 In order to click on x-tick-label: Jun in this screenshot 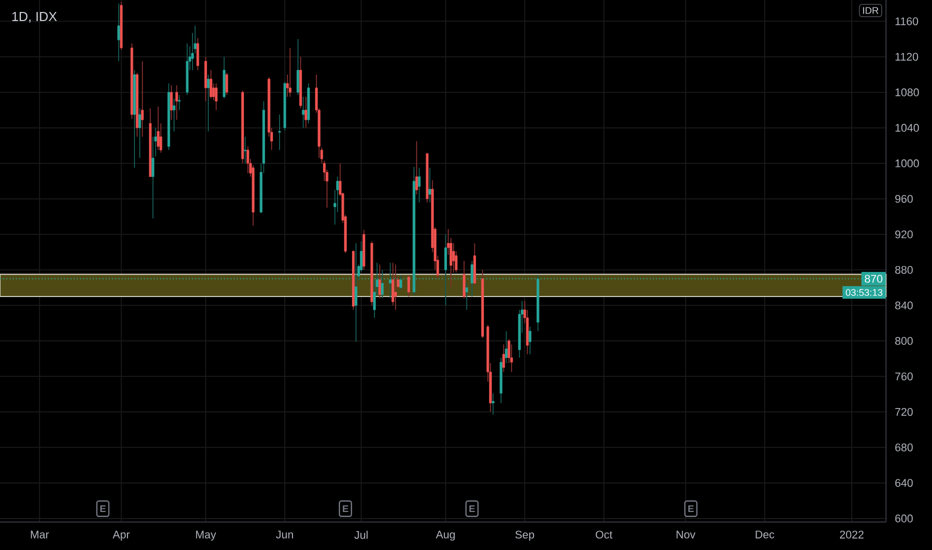, I will do `click(284, 534)`.